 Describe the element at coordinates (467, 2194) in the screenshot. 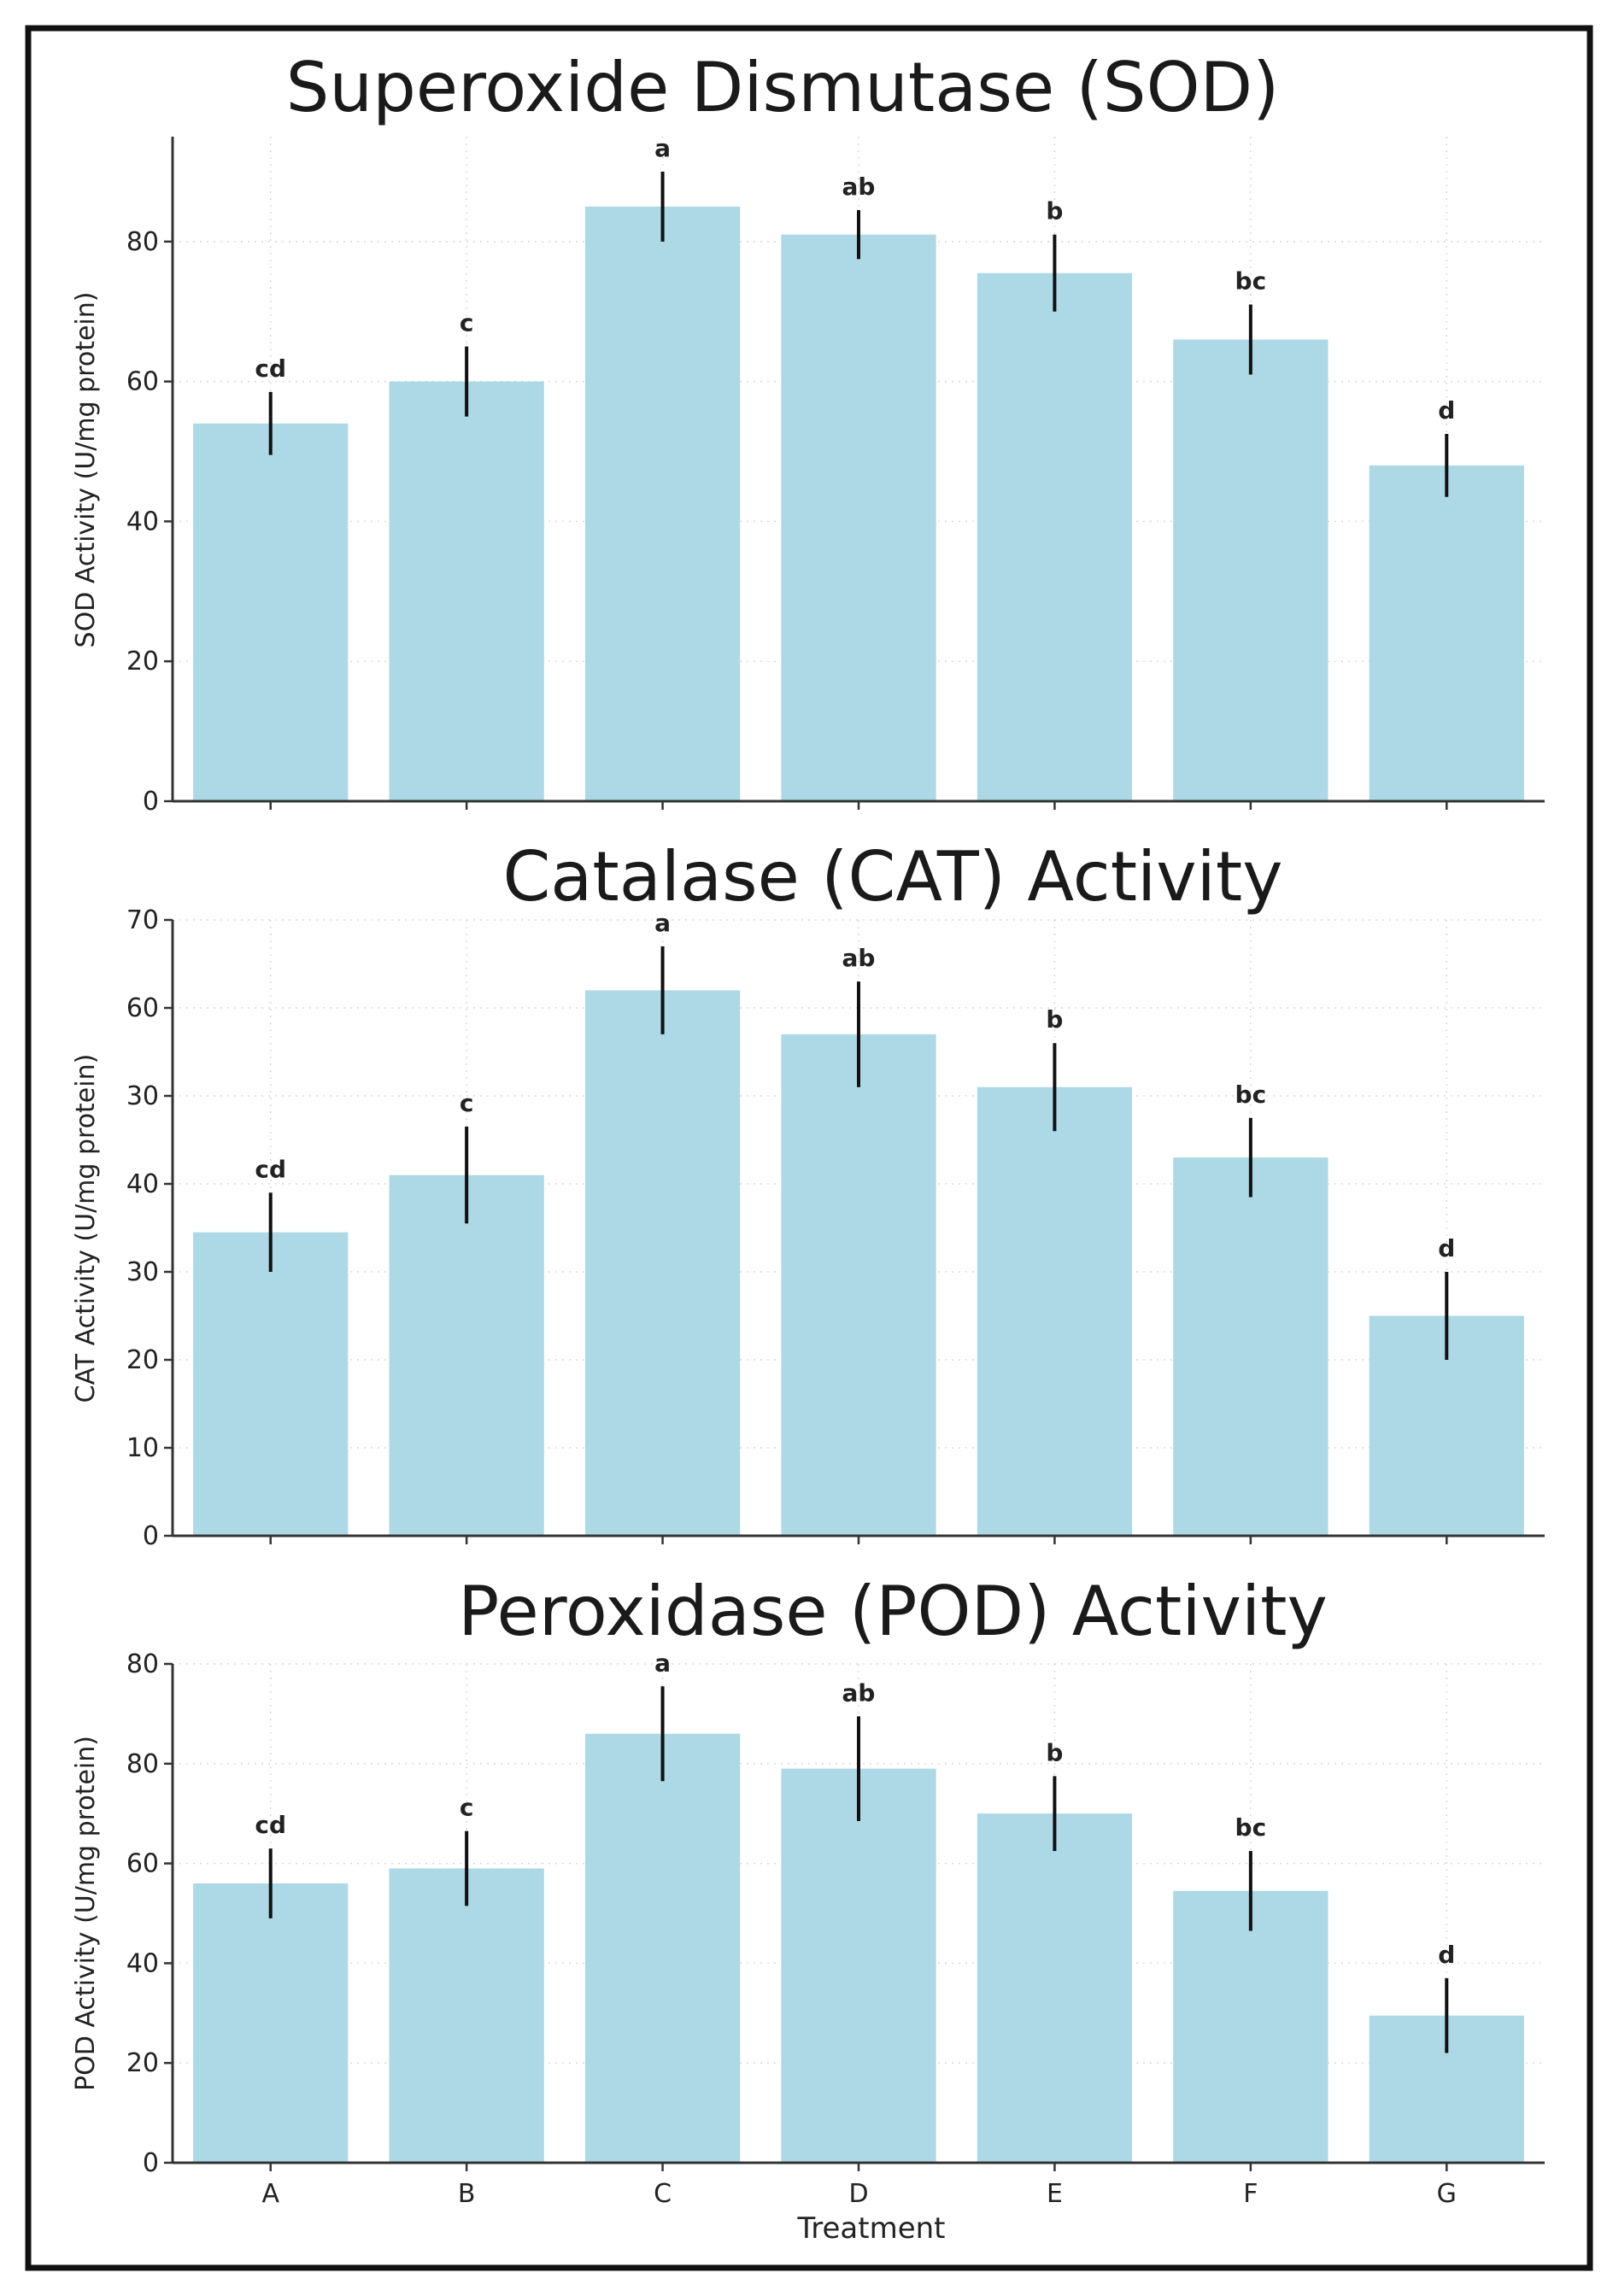

I see `x-tick-label: B` at that location.